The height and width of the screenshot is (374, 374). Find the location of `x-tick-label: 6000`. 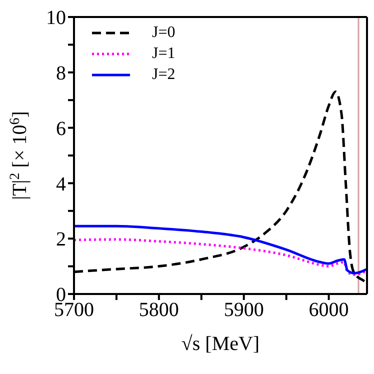

x-tick-label: 6000 is located at coordinates (328, 310).